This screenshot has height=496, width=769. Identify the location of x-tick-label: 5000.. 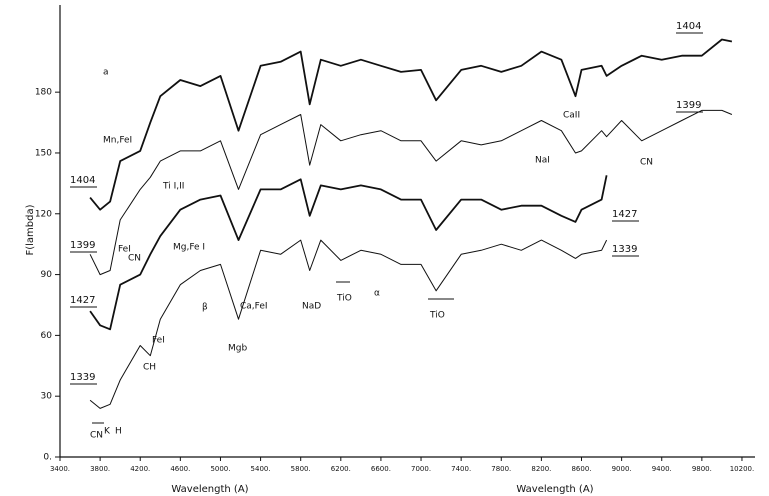
(220, 469).